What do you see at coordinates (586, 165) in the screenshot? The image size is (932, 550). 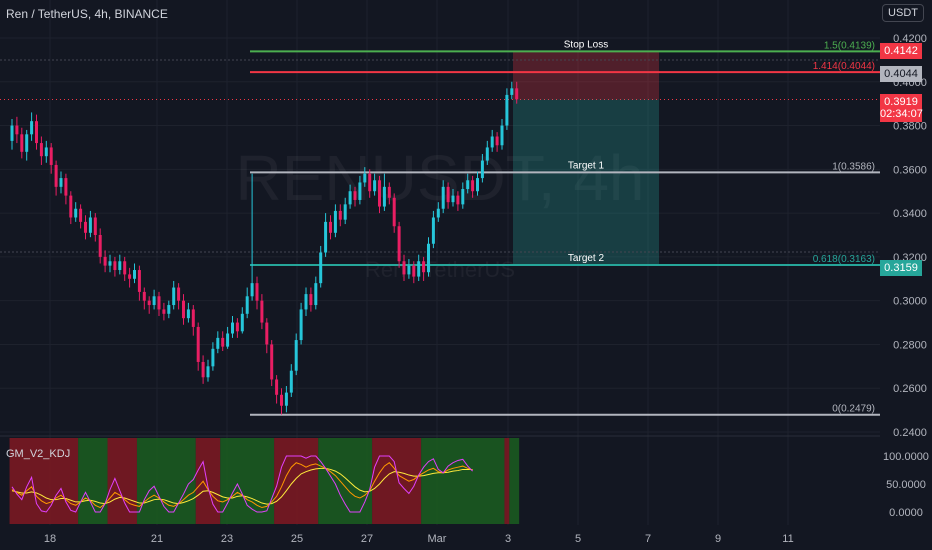 I see `fib-note: Target 1` at bounding box center [586, 165].